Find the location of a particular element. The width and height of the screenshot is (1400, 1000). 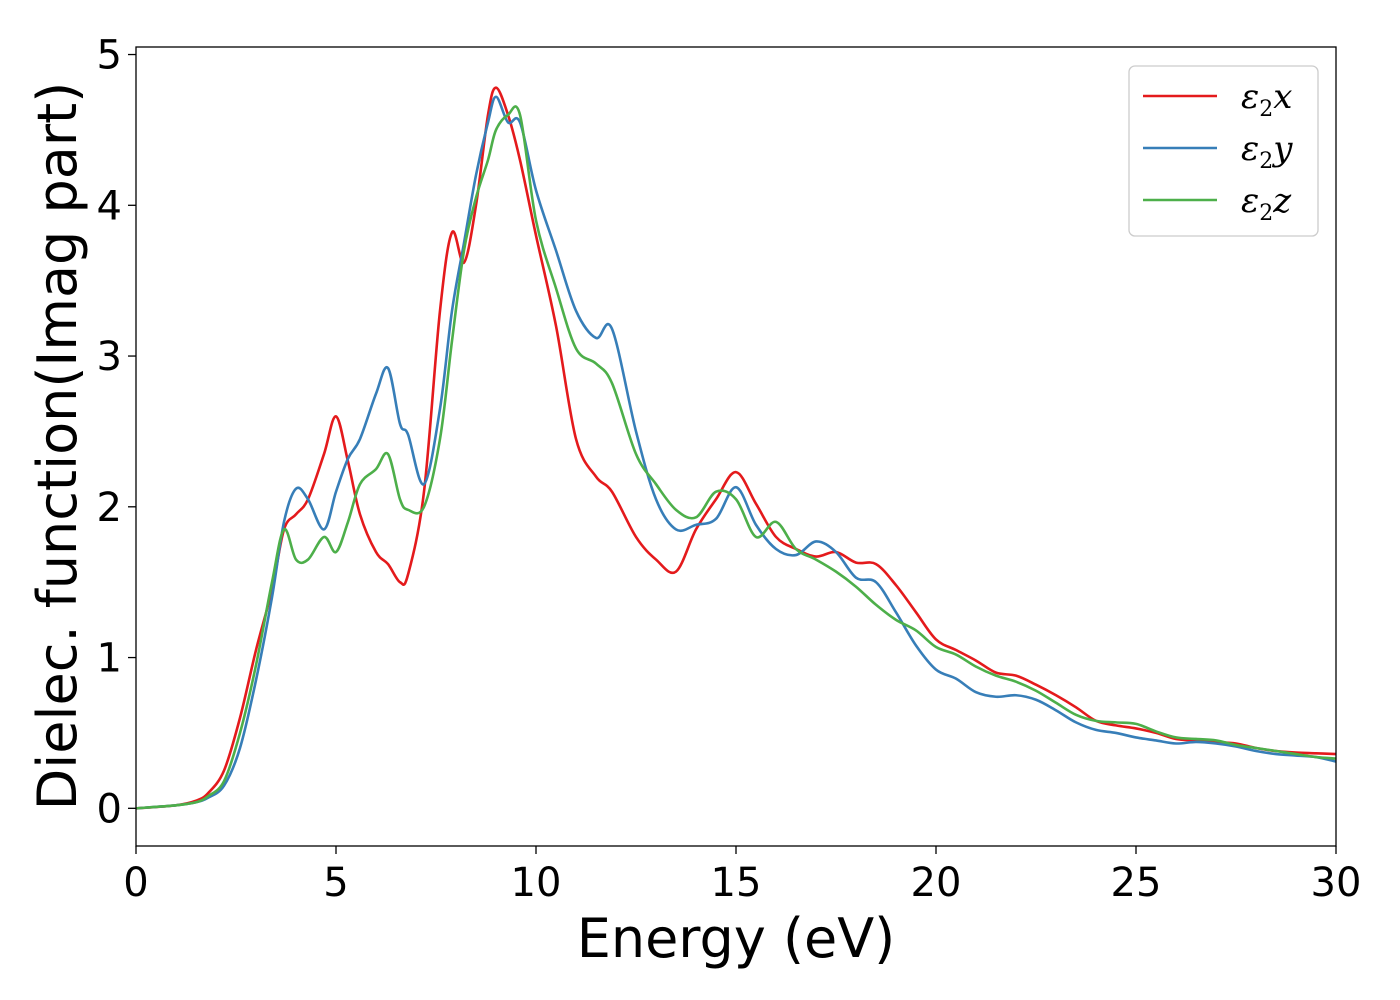

legend-label: ε2z is located at coordinates (1266, 203).